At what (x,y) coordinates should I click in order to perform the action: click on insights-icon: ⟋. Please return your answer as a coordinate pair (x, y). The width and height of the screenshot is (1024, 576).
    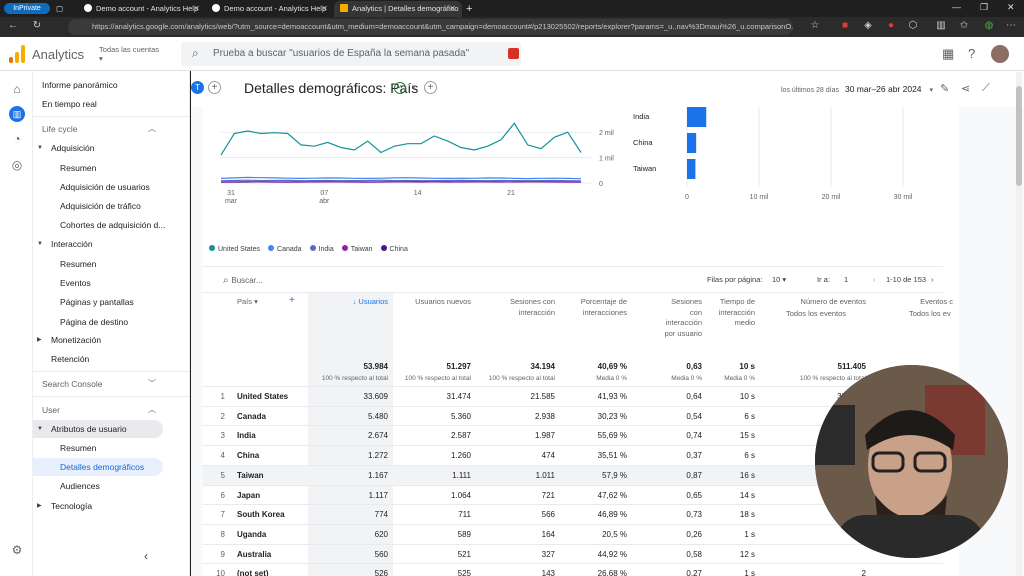
    Looking at the image, I should click on (986, 88).